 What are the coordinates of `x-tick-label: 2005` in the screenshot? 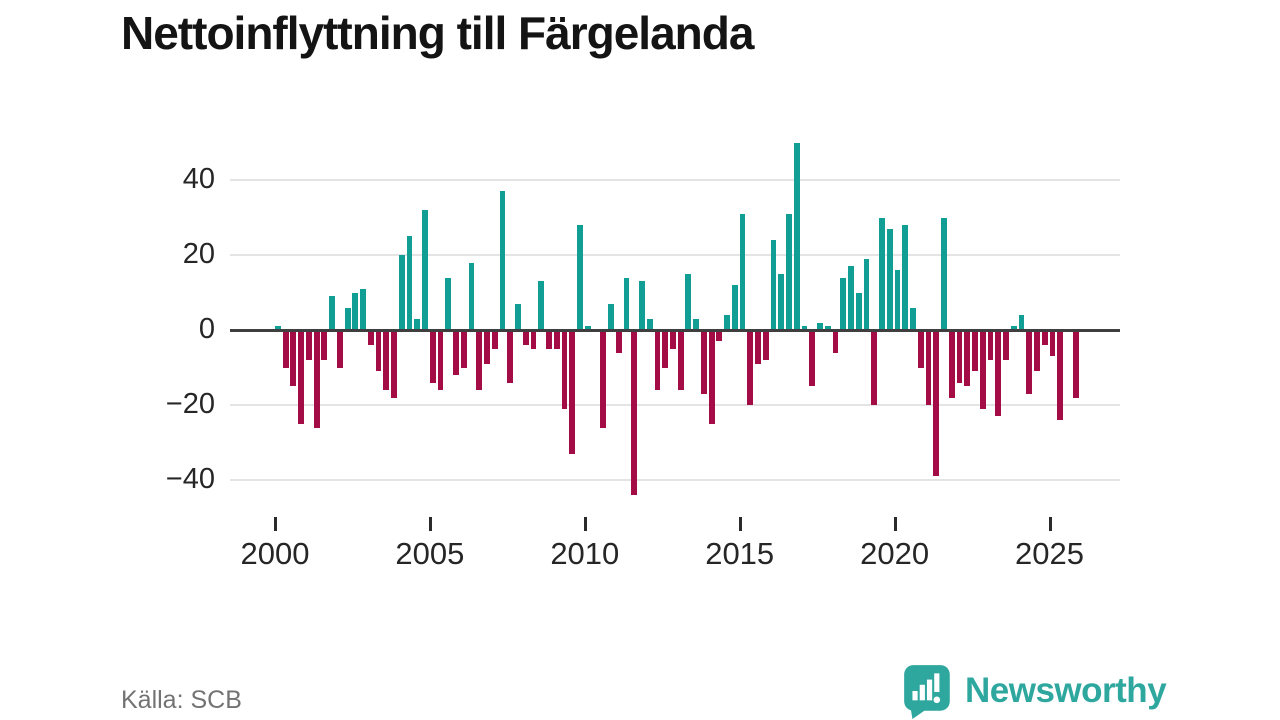 It's located at (430, 553).